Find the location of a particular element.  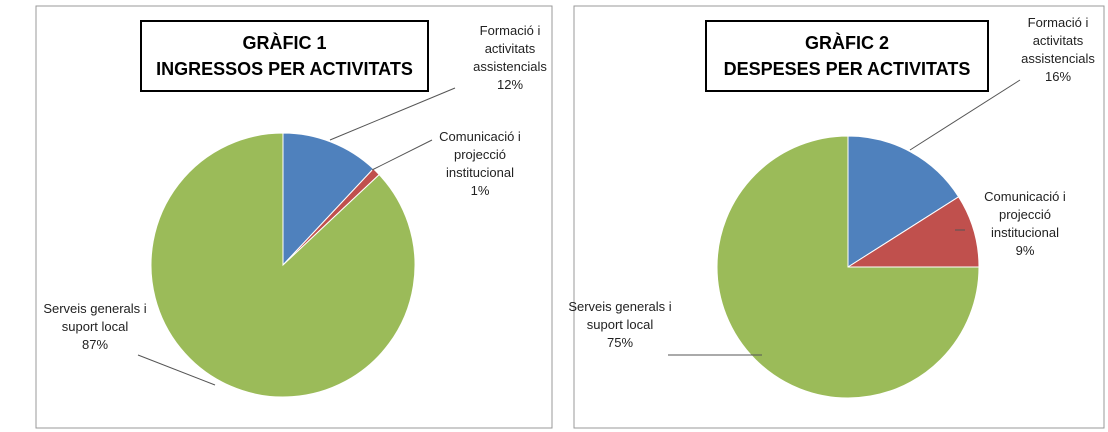

label-value: 87% is located at coordinates (95, 345).